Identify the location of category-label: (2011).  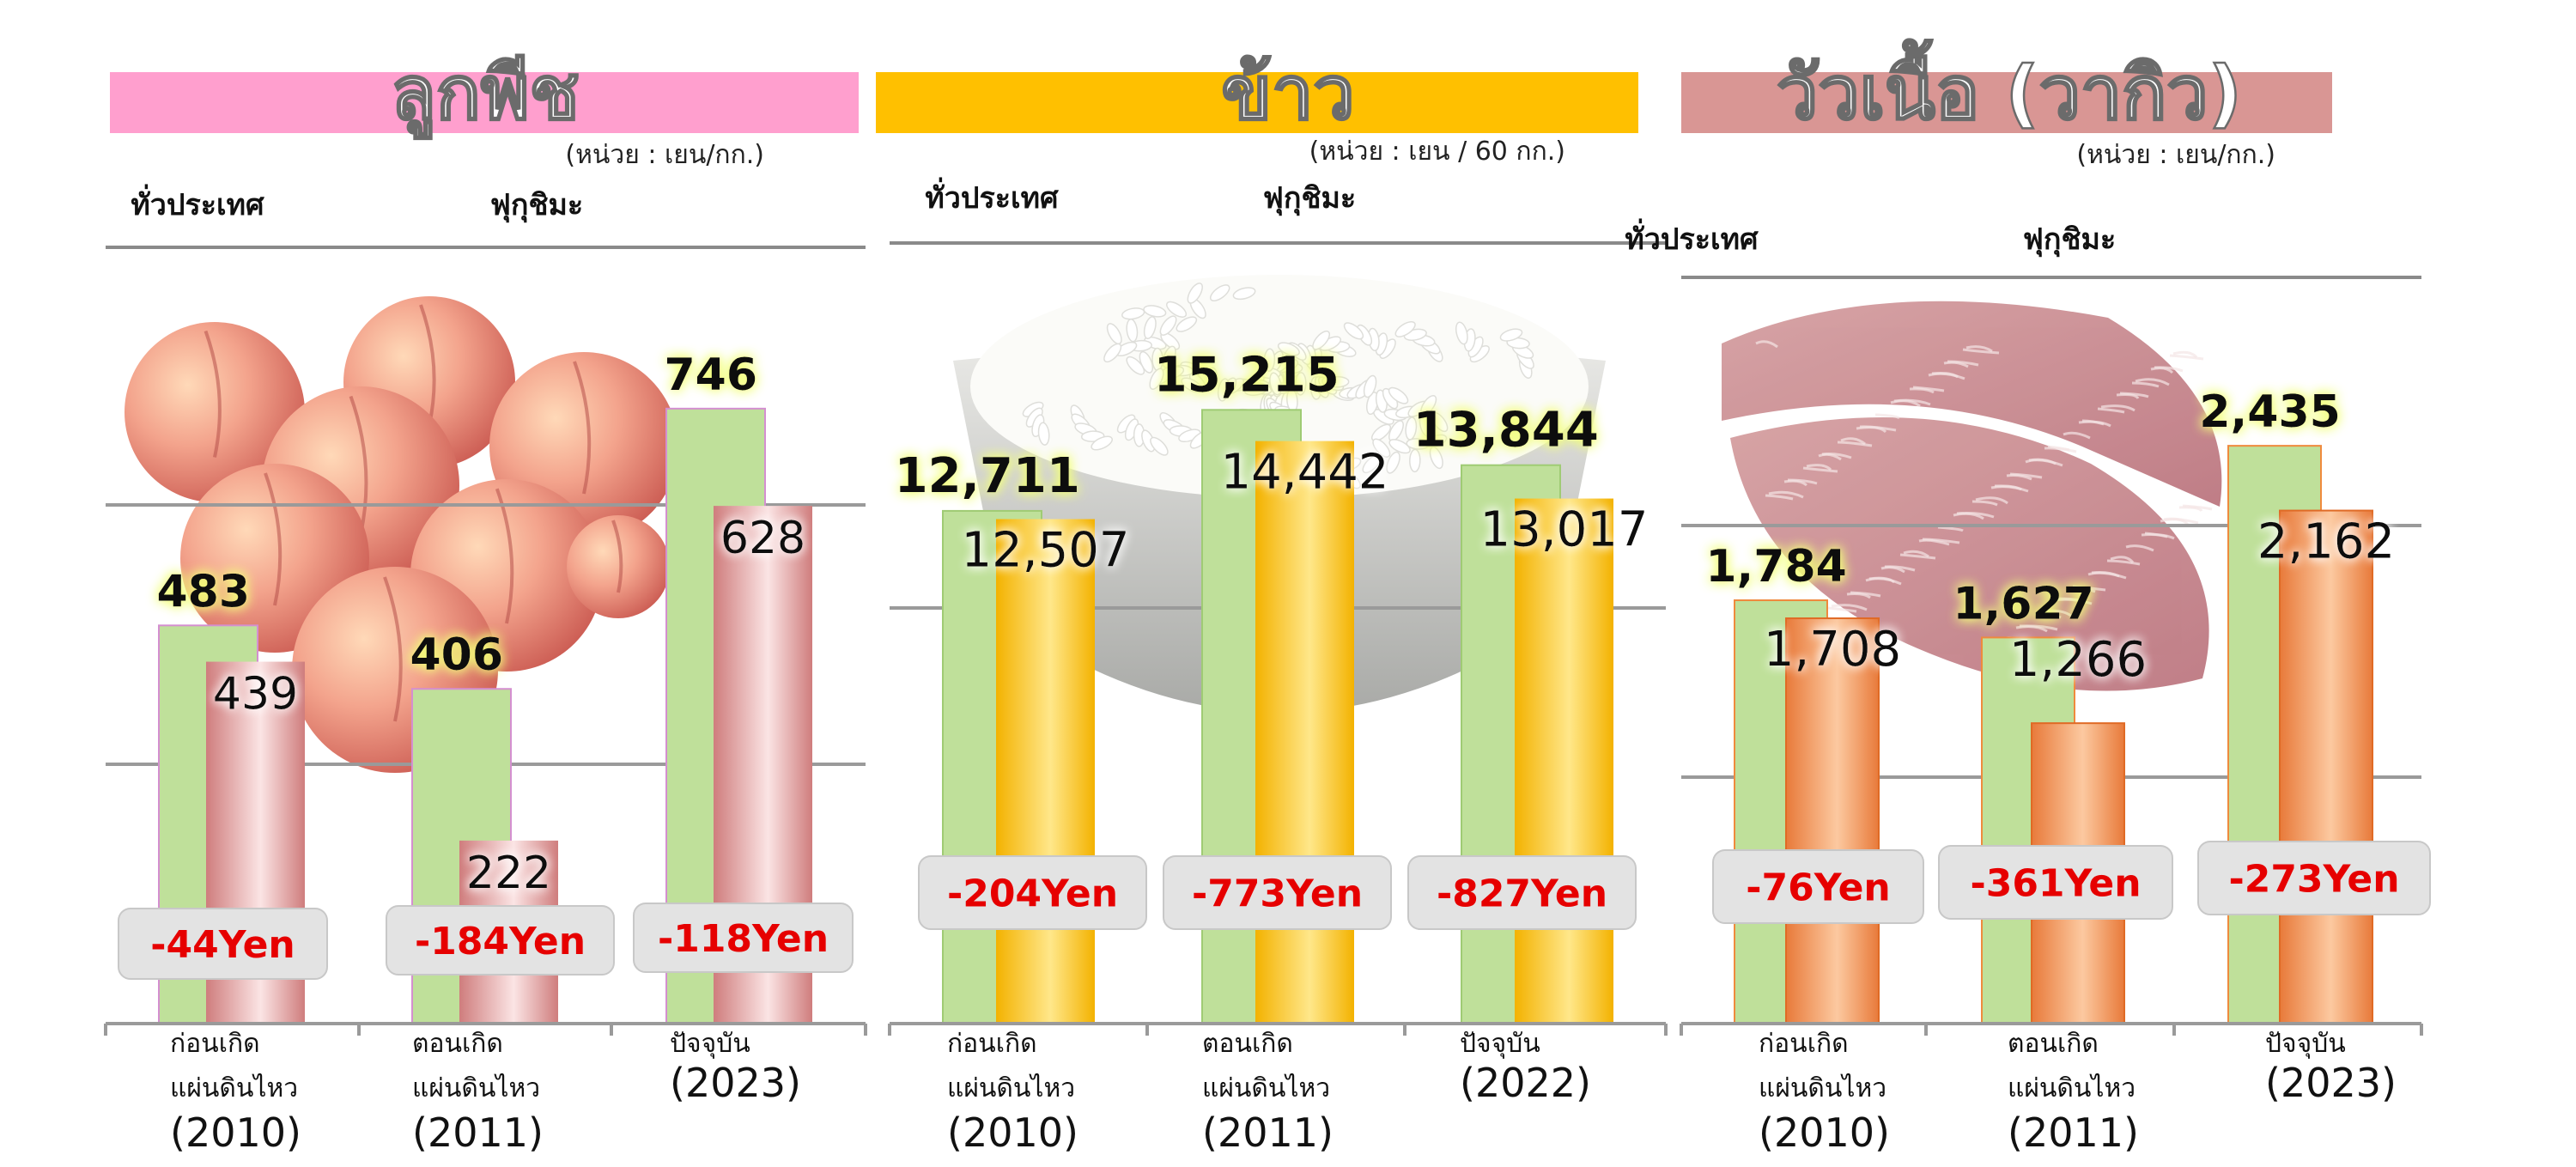
(478, 1132).